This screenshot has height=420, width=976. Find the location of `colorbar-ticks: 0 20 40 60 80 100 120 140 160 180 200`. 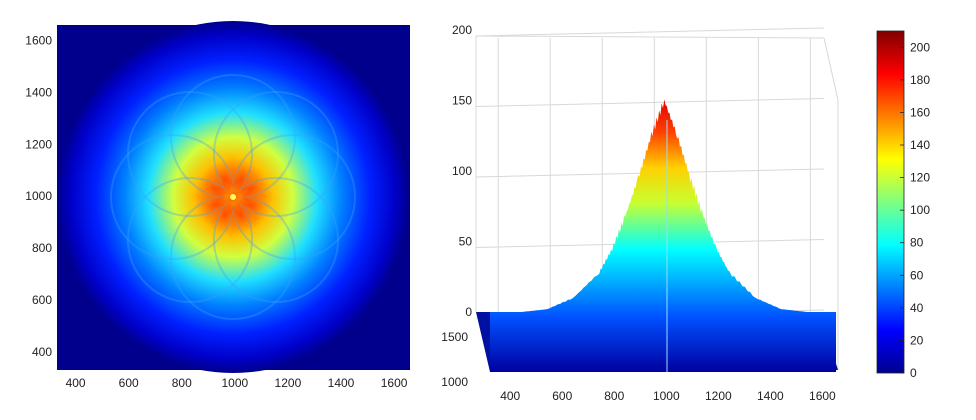

colorbar-ticks: 0 20 40 60 80 100 120 140 160 180 200 is located at coordinates (915, 210).